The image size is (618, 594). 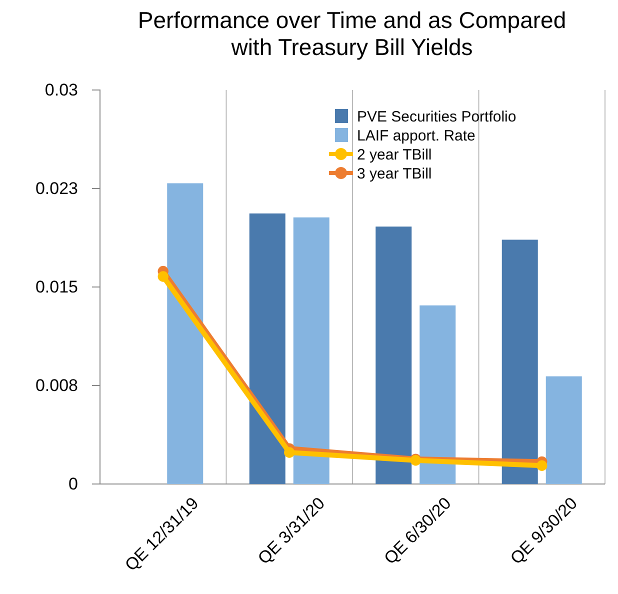 I want to click on y-tick-label: 0.03, so click(x=61, y=90).